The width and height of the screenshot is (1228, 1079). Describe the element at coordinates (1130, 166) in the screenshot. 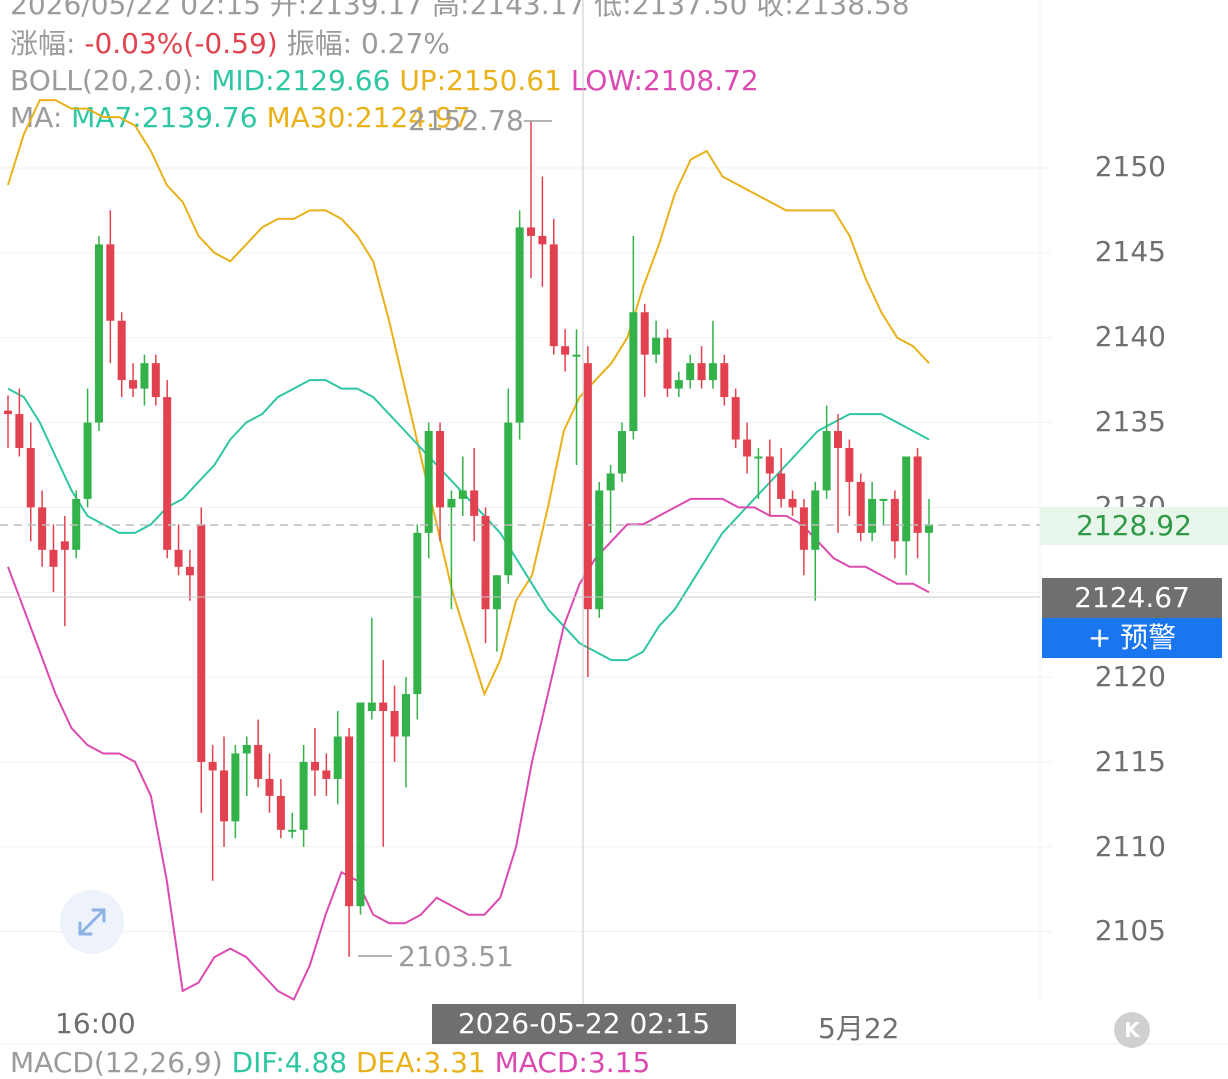

I see `price-axis-label: 2150` at that location.